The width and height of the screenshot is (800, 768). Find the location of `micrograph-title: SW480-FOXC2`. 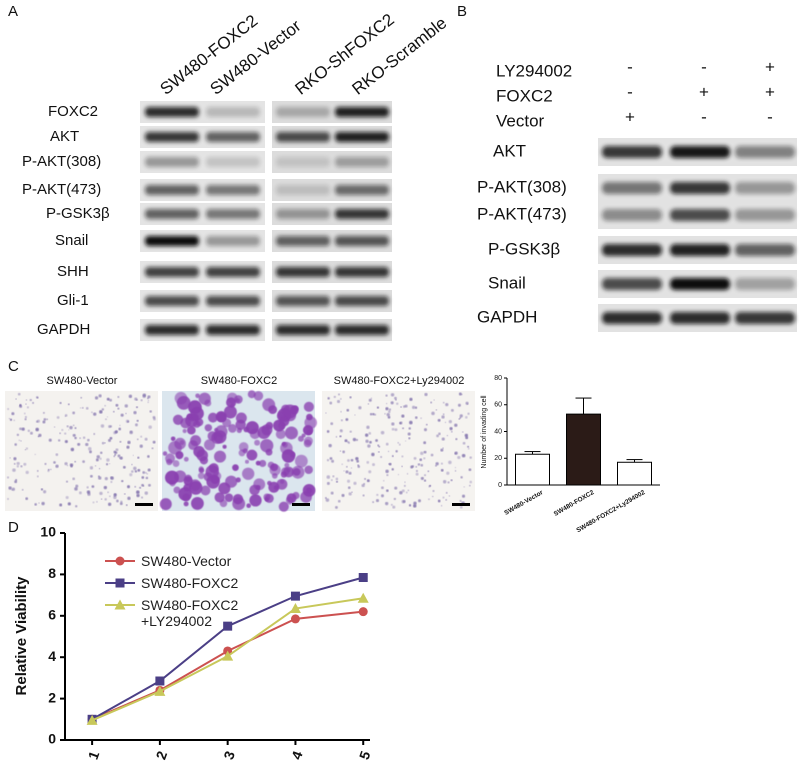

micrograph-title: SW480-FOXC2 is located at coordinates (239, 381).